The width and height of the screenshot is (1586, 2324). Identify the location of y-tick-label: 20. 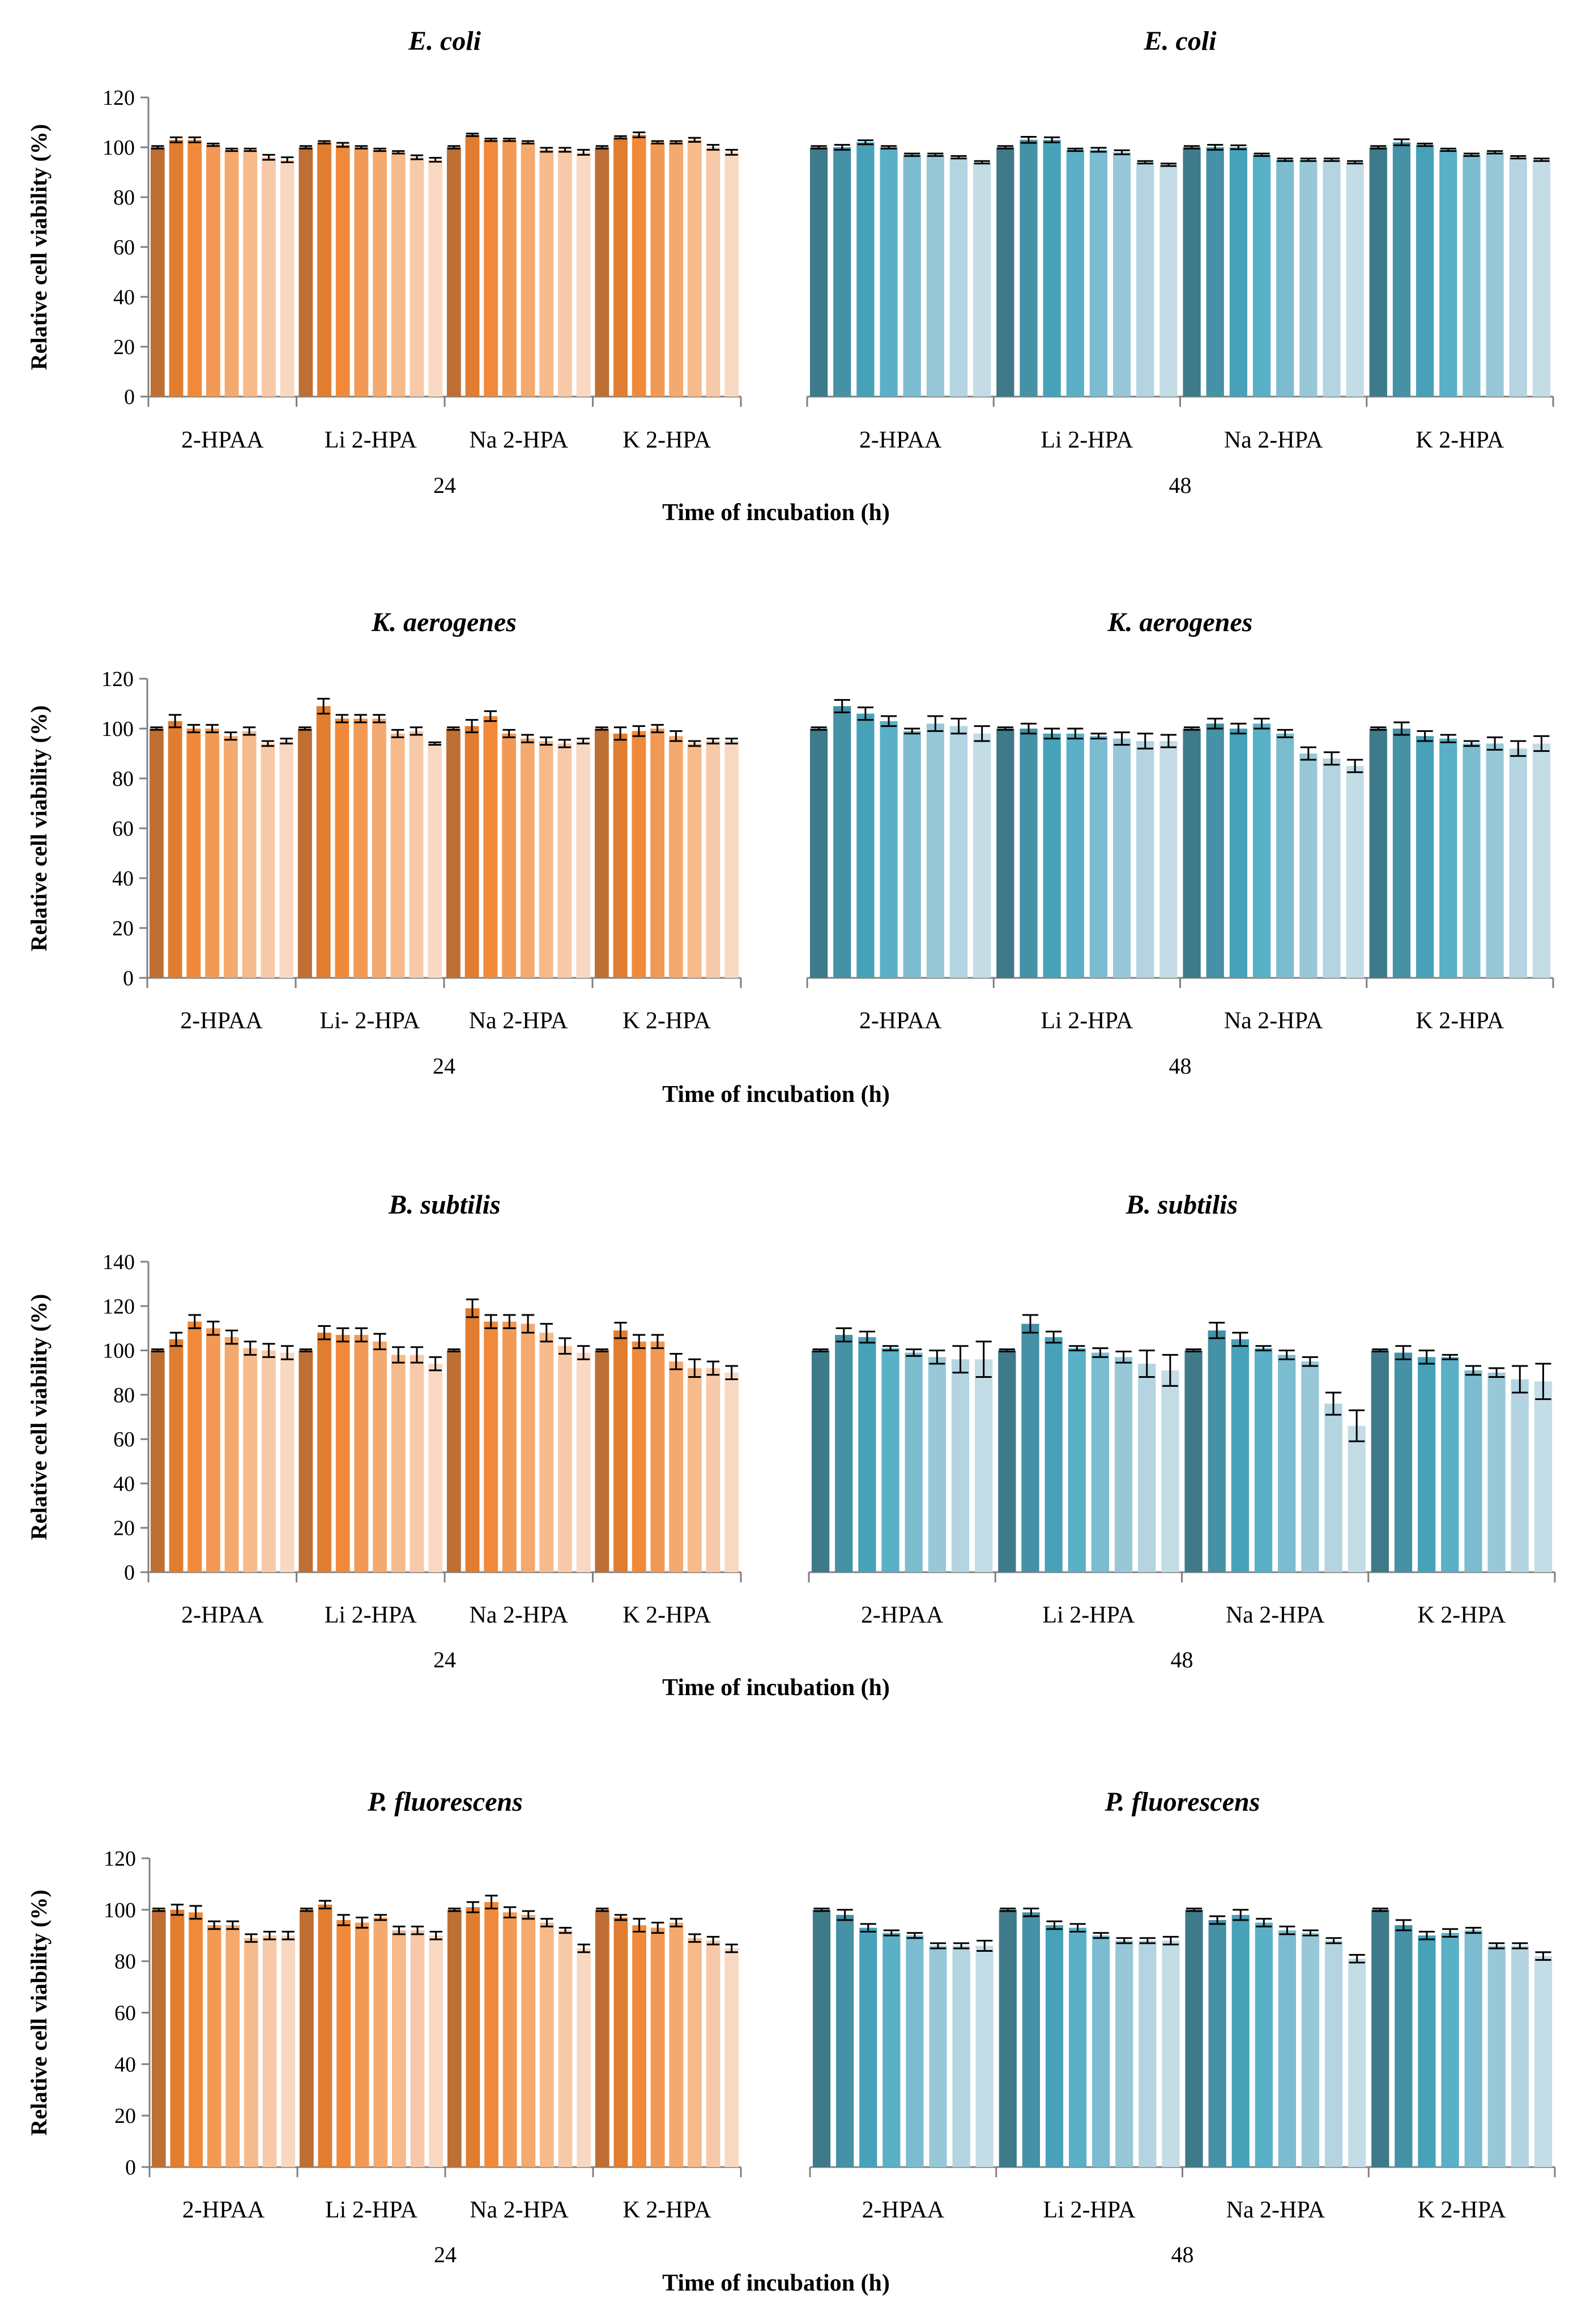
(123, 928).